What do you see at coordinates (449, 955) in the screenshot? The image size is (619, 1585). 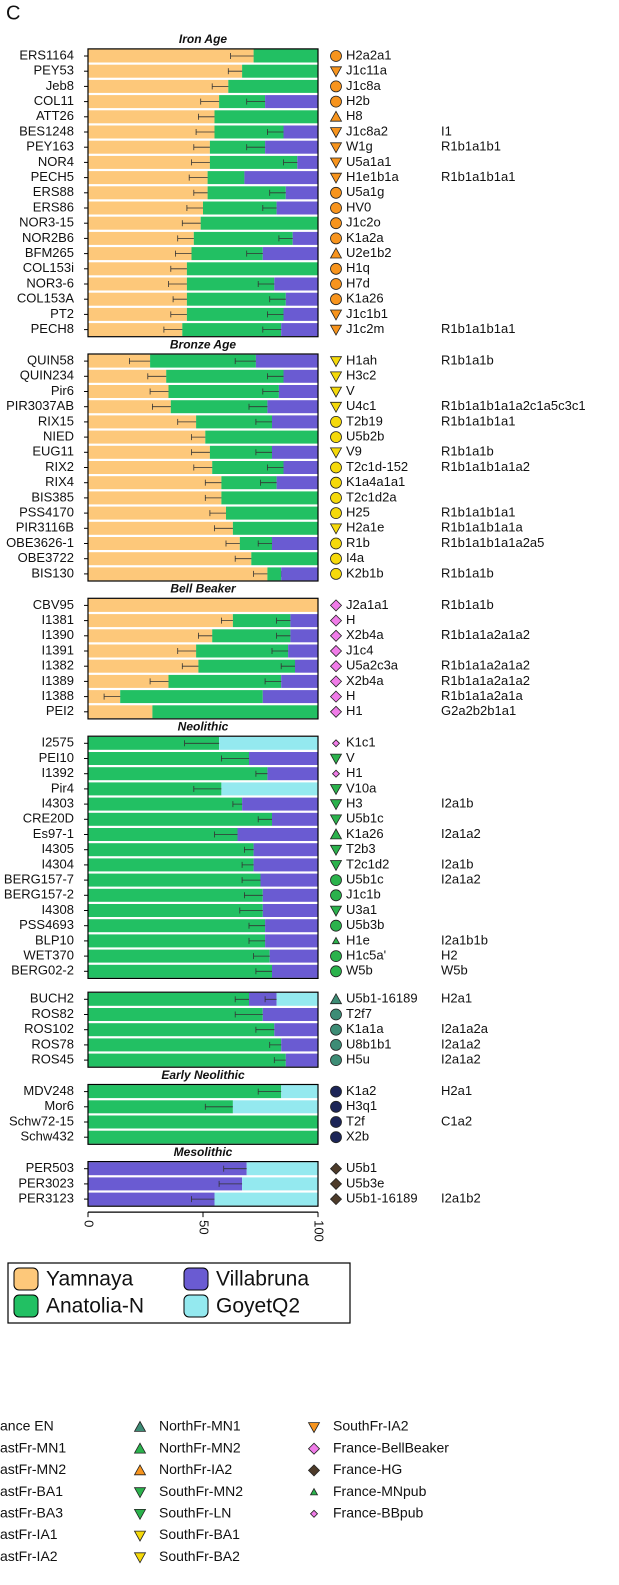 I see `y-haplogroup: H2` at bounding box center [449, 955].